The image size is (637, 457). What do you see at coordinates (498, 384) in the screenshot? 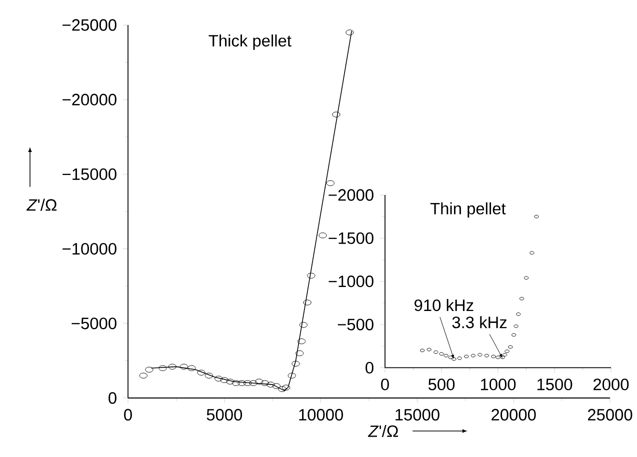
I see `x-tick-label: 1000` at bounding box center [498, 384].